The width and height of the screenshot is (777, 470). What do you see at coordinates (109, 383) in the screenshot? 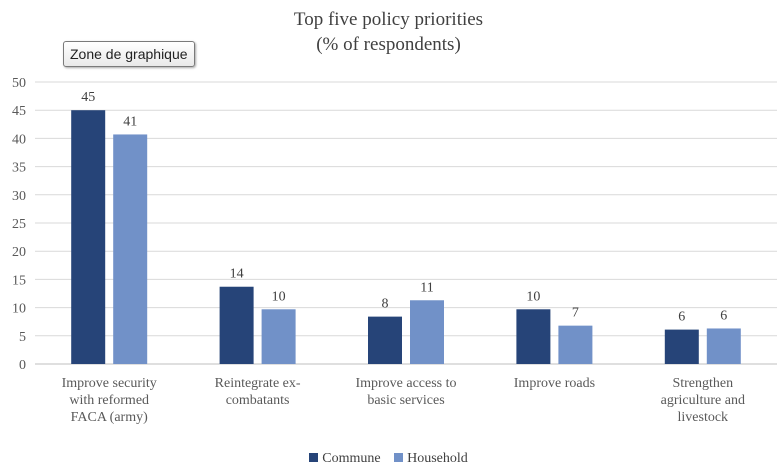
I see `x-tick-label-line: Improve security` at bounding box center [109, 383].